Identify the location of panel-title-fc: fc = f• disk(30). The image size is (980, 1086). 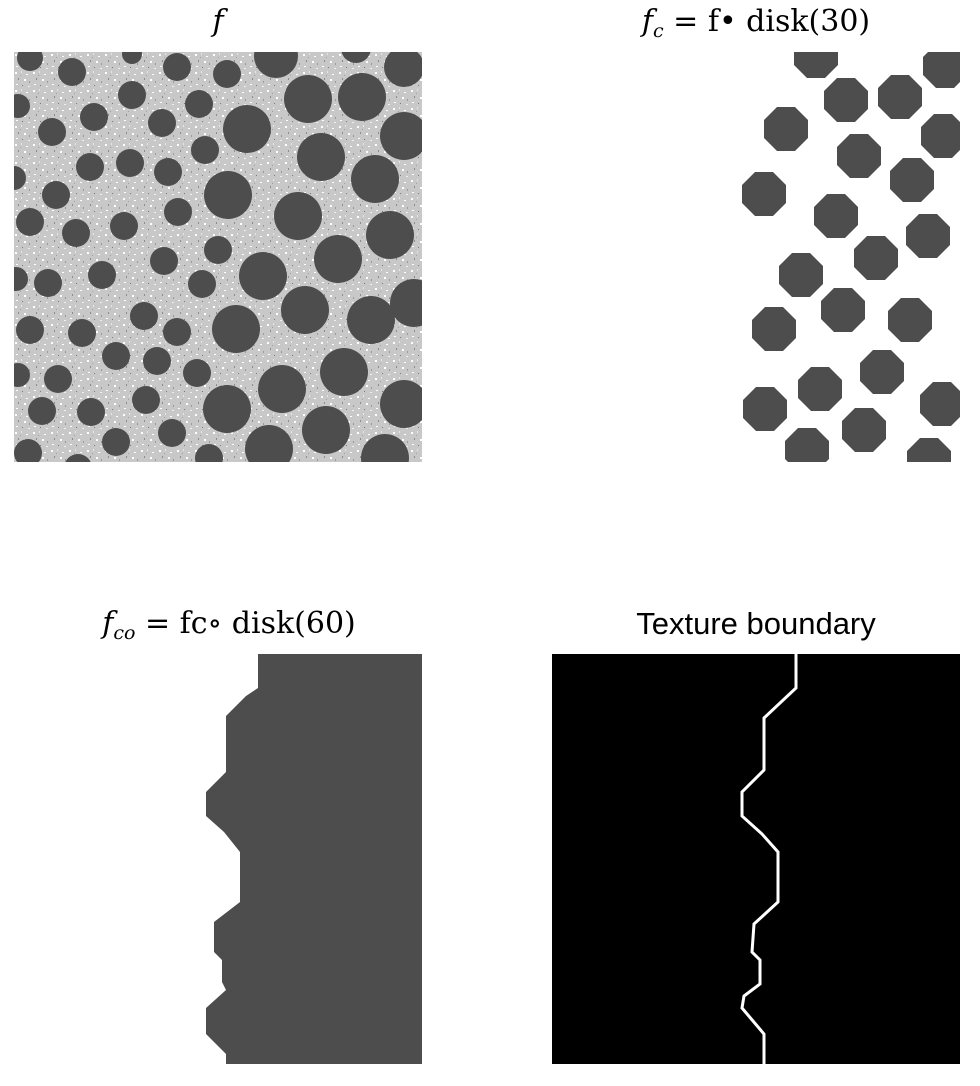
(756, 26).